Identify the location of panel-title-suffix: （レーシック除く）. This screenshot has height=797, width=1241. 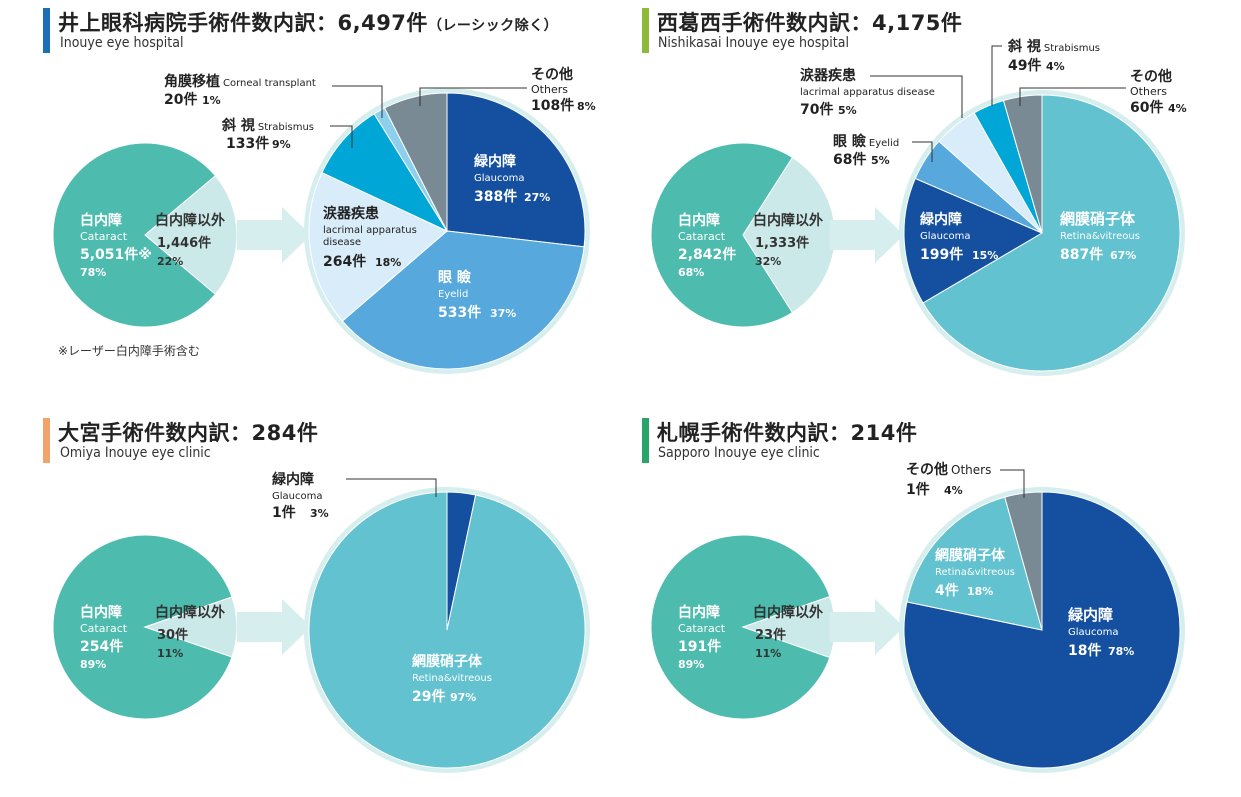
(493, 26).